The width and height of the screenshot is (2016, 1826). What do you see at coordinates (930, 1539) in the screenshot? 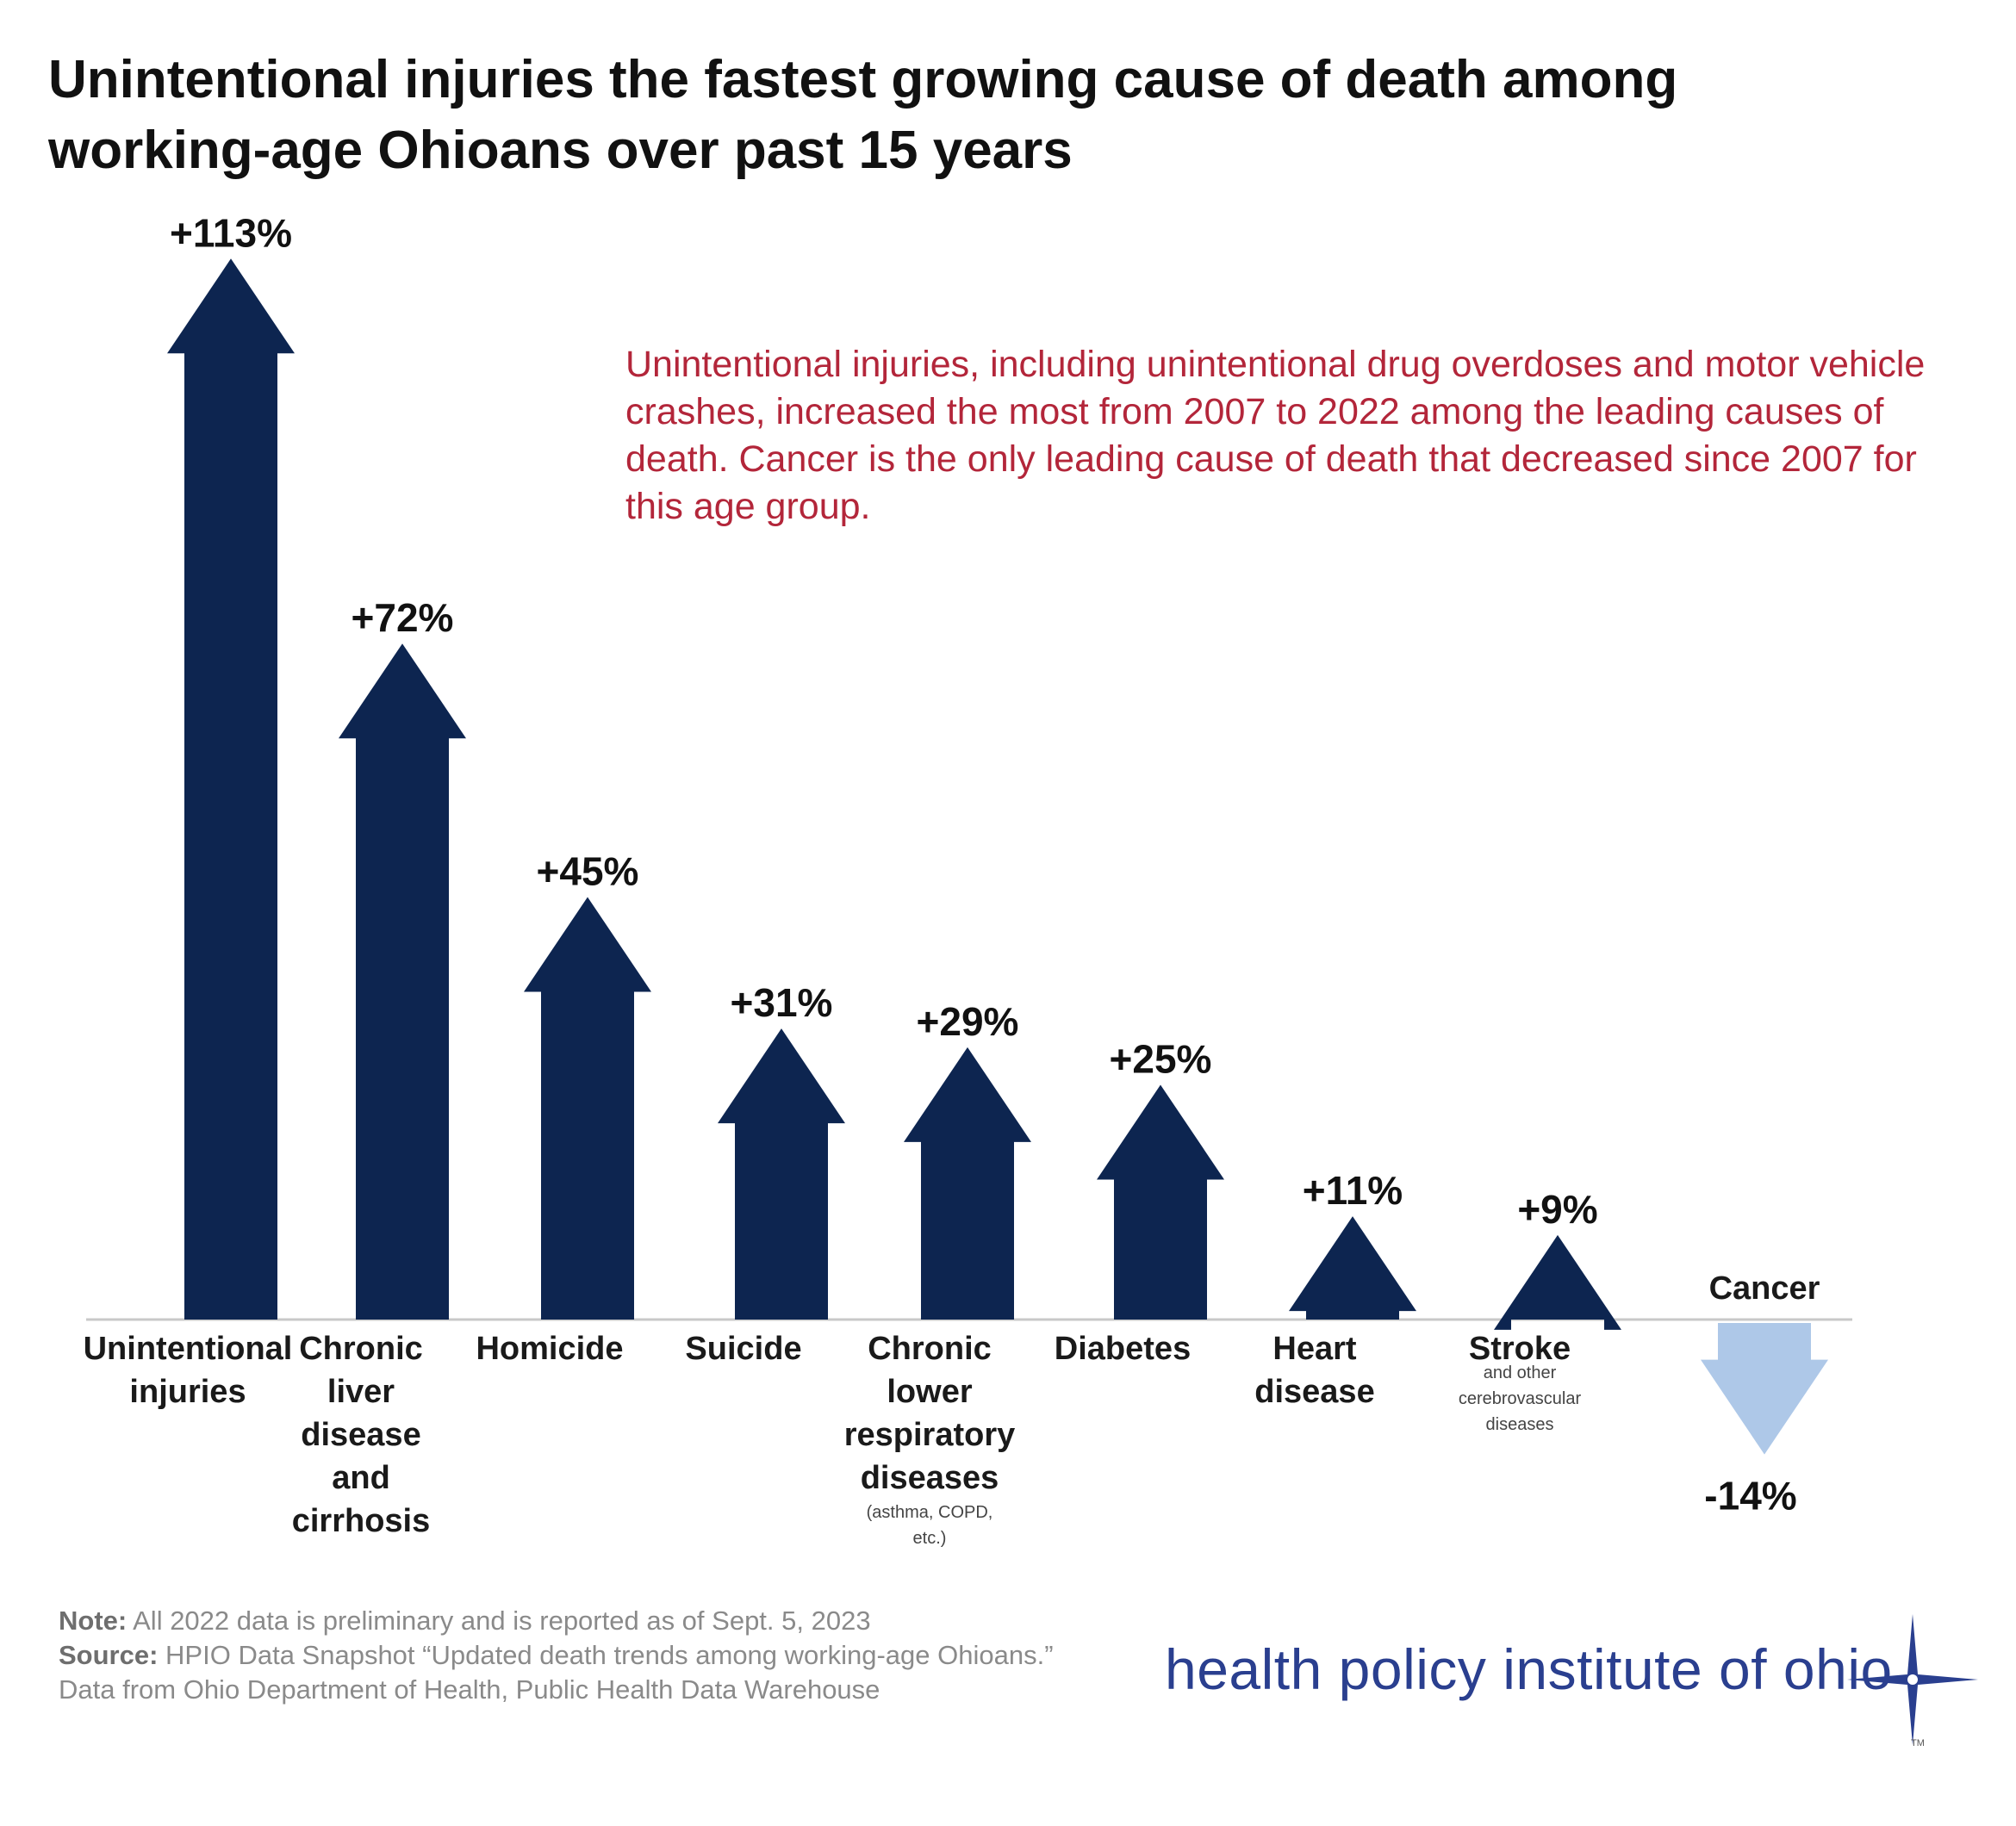
I see `category-sublabel-5-line-2: etc.)` at bounding box center [930, 1539].